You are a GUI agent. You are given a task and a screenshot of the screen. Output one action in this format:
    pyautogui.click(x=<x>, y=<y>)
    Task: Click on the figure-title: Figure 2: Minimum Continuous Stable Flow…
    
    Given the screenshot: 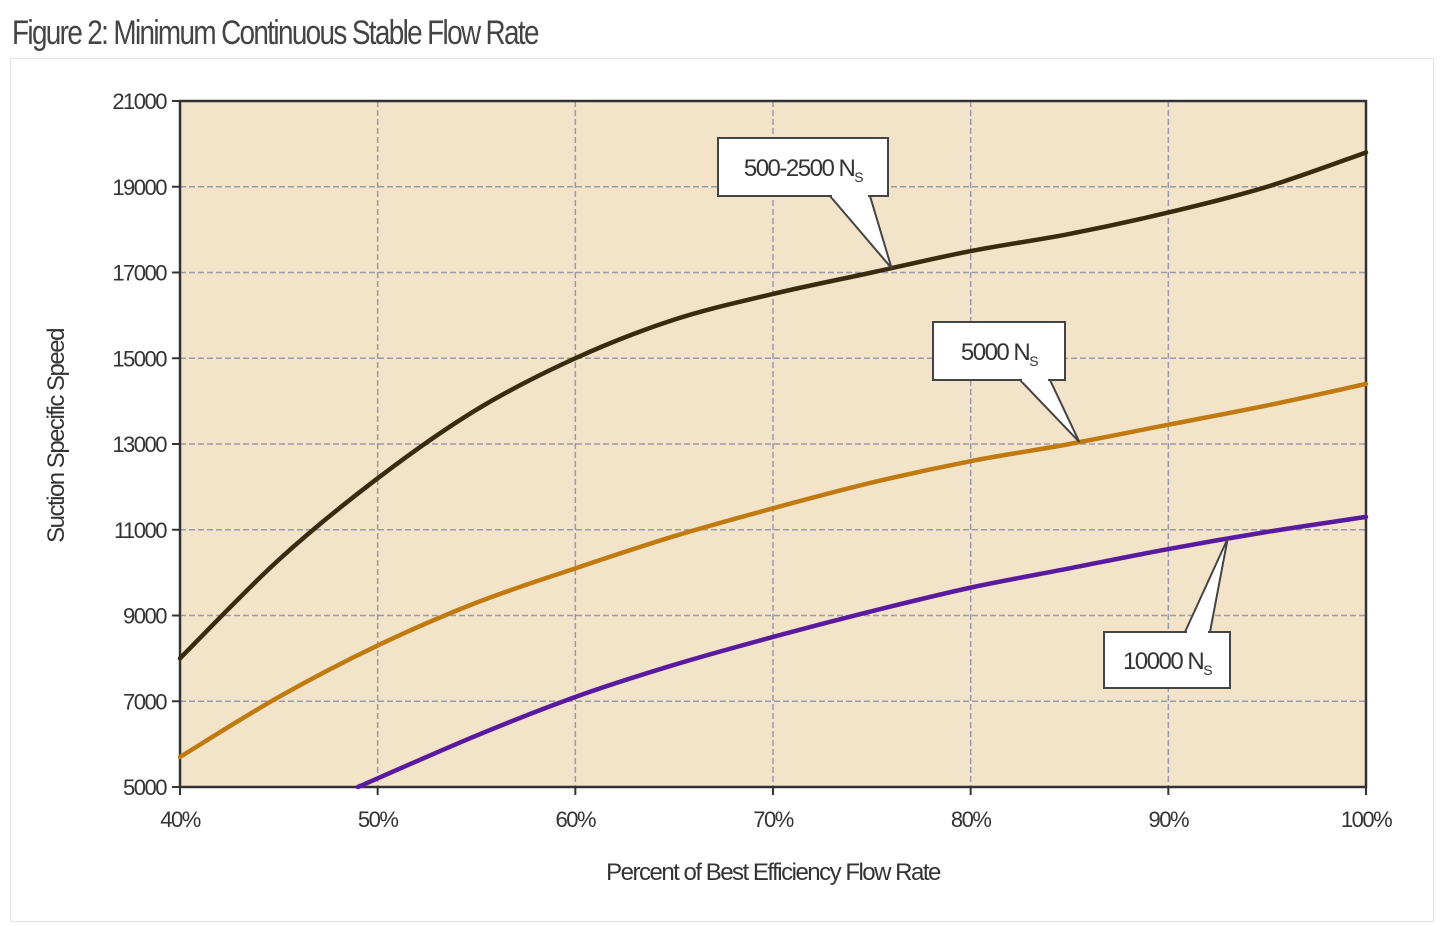 What is the action you would take?
    pyautogui.click(x=276, y=33)
    